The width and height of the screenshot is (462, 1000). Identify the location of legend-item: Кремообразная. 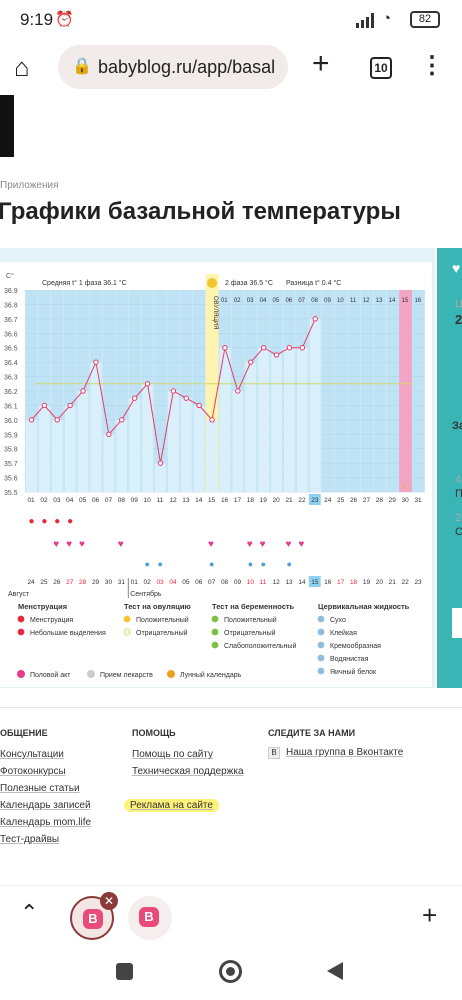
(355, 646).